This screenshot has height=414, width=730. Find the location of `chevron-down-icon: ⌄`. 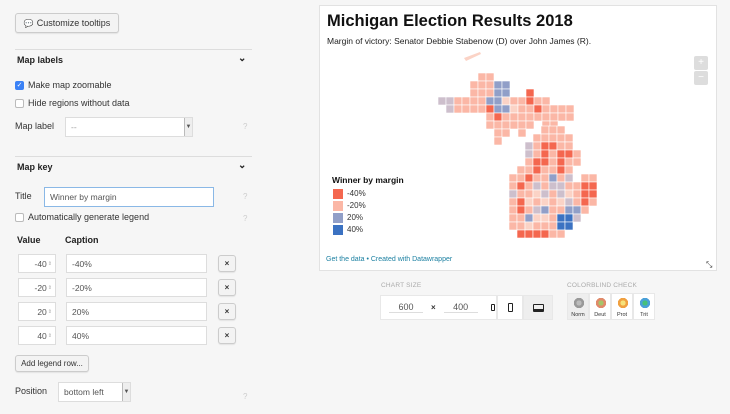

chevron-down-icon: ⌄ is located at coordinates (242, 165).